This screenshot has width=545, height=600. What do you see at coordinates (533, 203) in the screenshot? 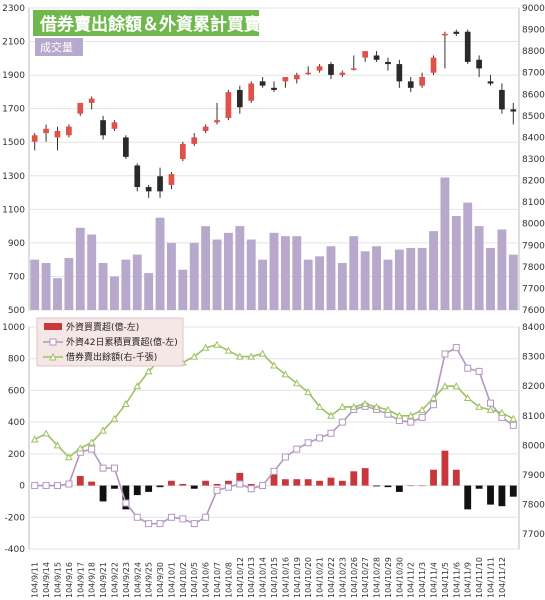
I see `upper-right-tick-label: 8100` at bounding box center [533, 203].